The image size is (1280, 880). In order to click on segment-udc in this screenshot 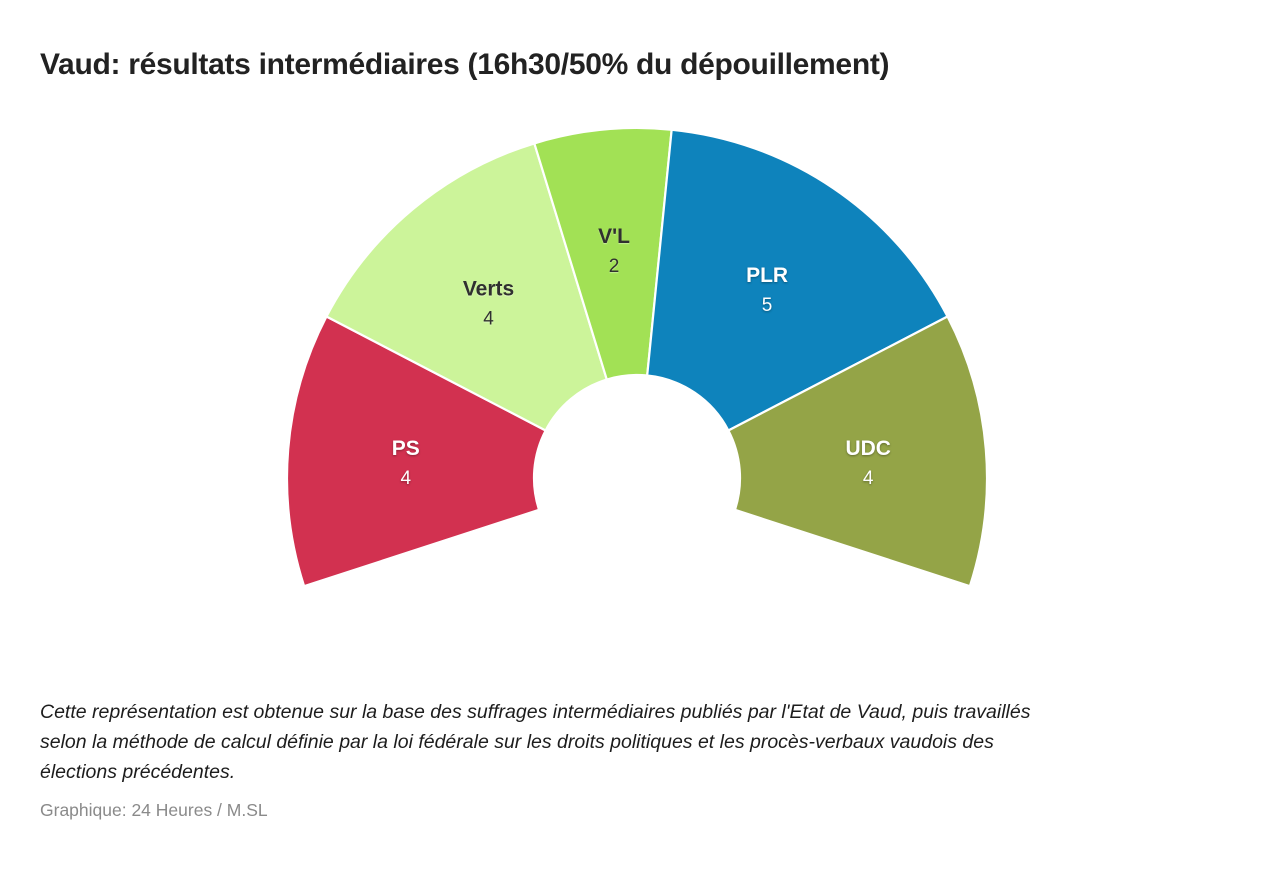, I will do `click(858, 451)`.